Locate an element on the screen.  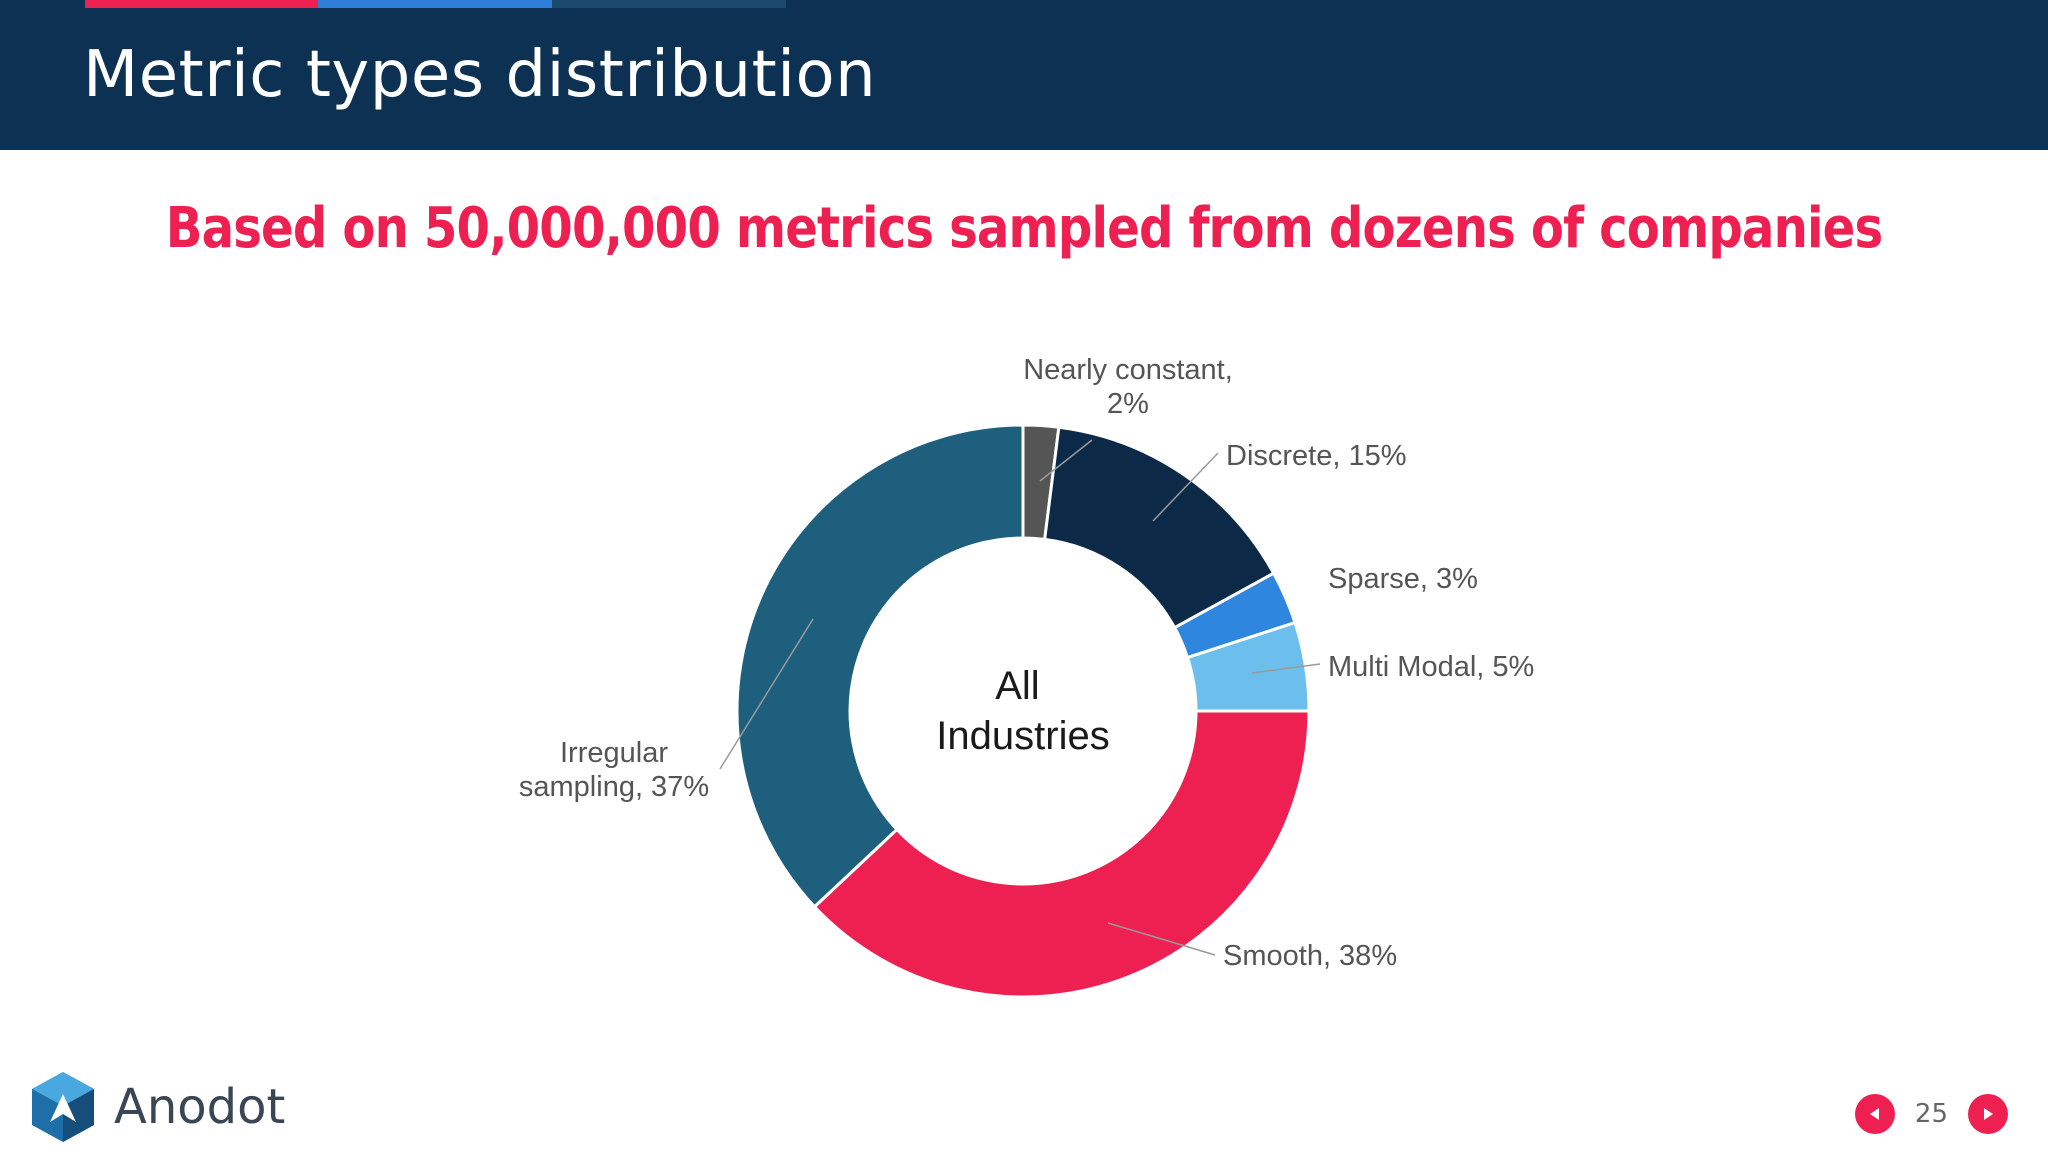
anodot-logo-icon is located at coordinates (63, 1107).